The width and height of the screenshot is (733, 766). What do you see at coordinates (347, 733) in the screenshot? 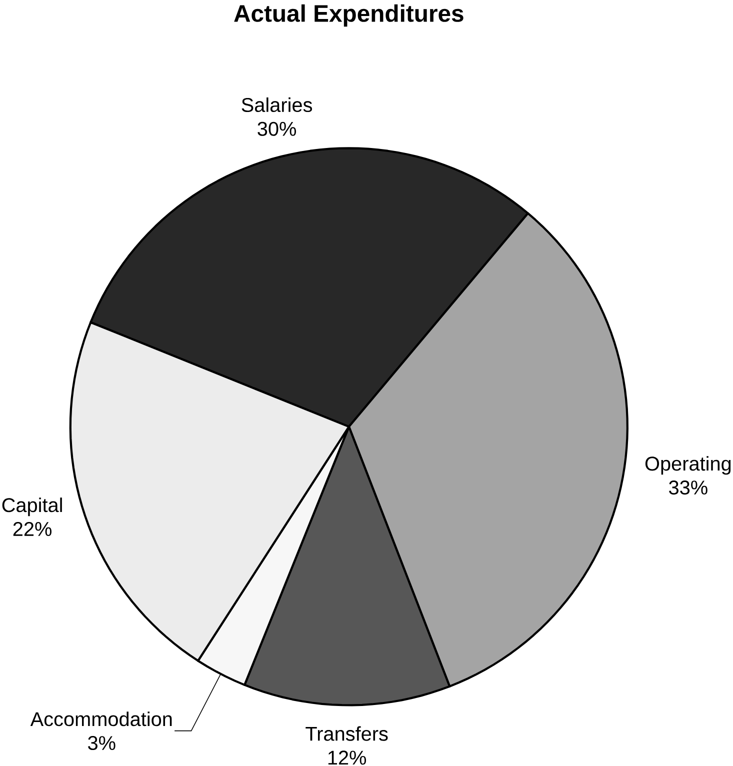
I see `slice-label: Transfers` at bounding box center [347, 733].